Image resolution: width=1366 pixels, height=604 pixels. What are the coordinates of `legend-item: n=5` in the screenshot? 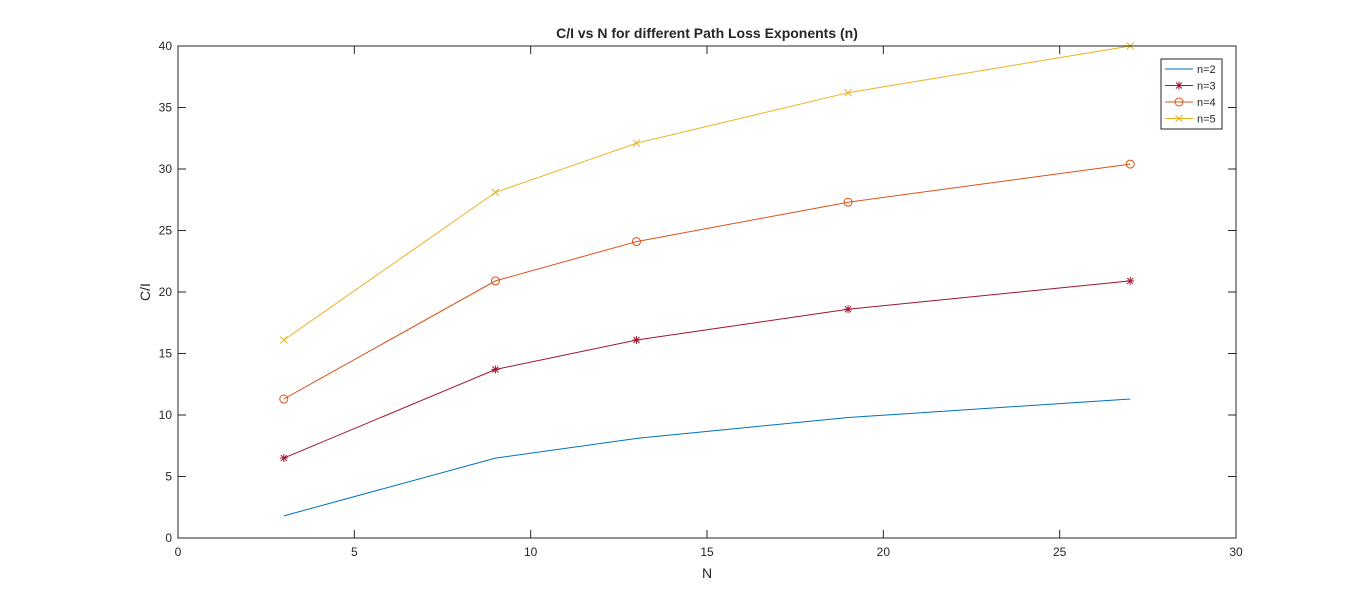 It's located at (1190, 120).